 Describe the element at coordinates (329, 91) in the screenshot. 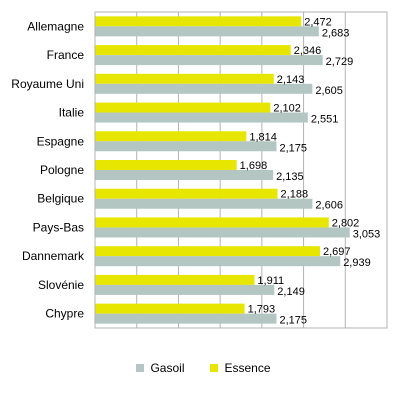

I see `value-label-gasoil: 2,605` at that location.